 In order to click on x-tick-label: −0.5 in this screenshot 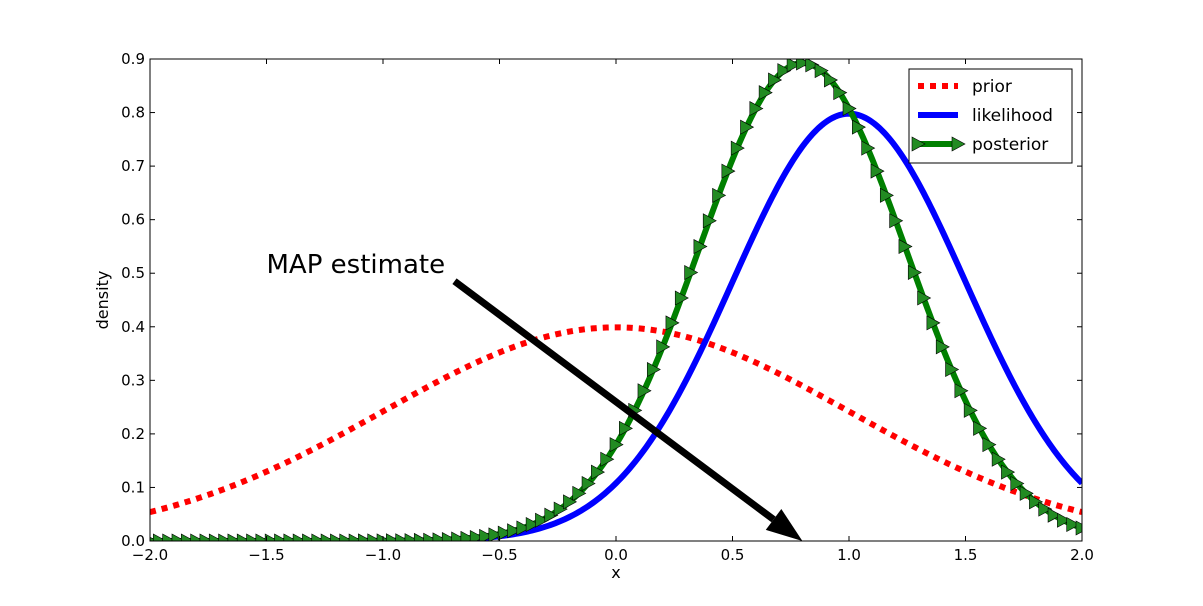, I will do `click(499, 555)`.